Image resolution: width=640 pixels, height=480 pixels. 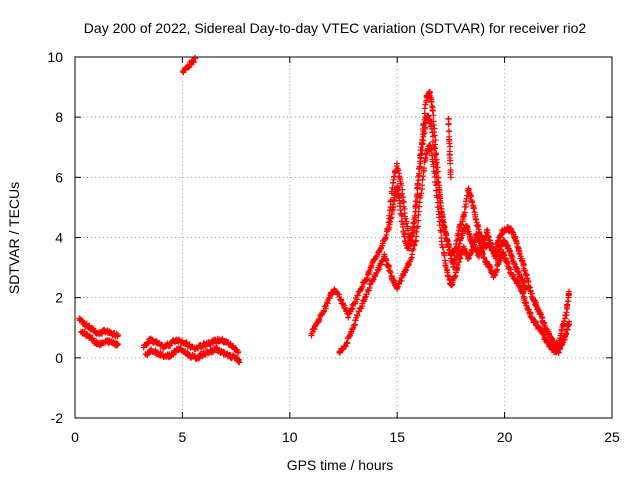 I want to click on y-tick-label: 8, so click(x=59, y=117).